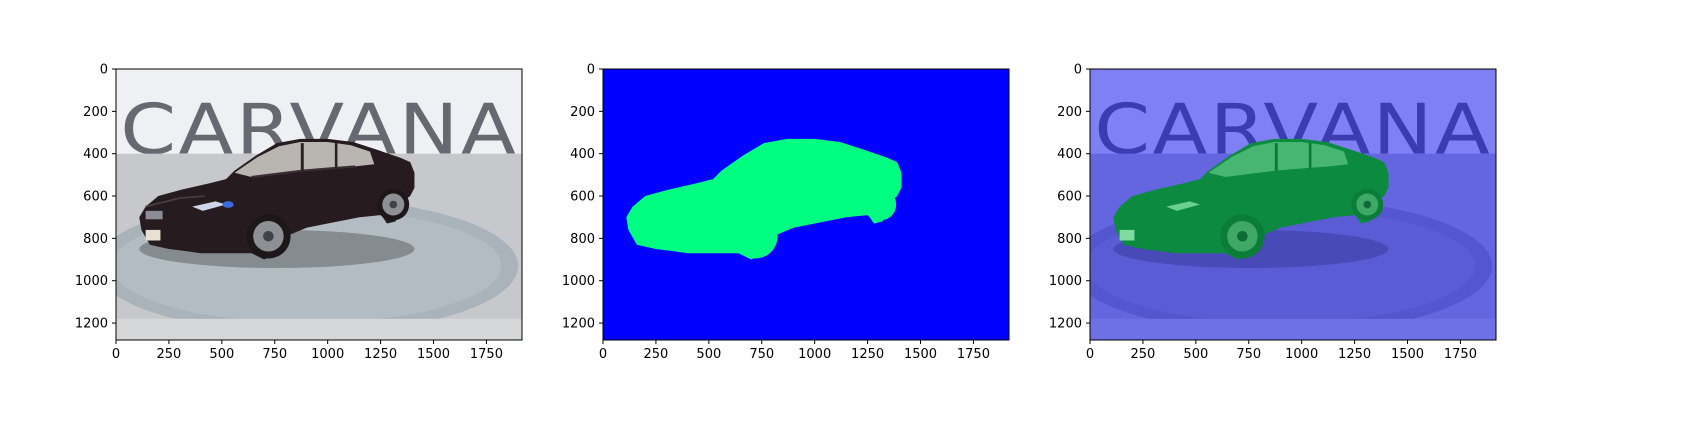  What do you see at coordinates (277, 199) in the screenshot?
I see `car` at bounding box center [277, 199].